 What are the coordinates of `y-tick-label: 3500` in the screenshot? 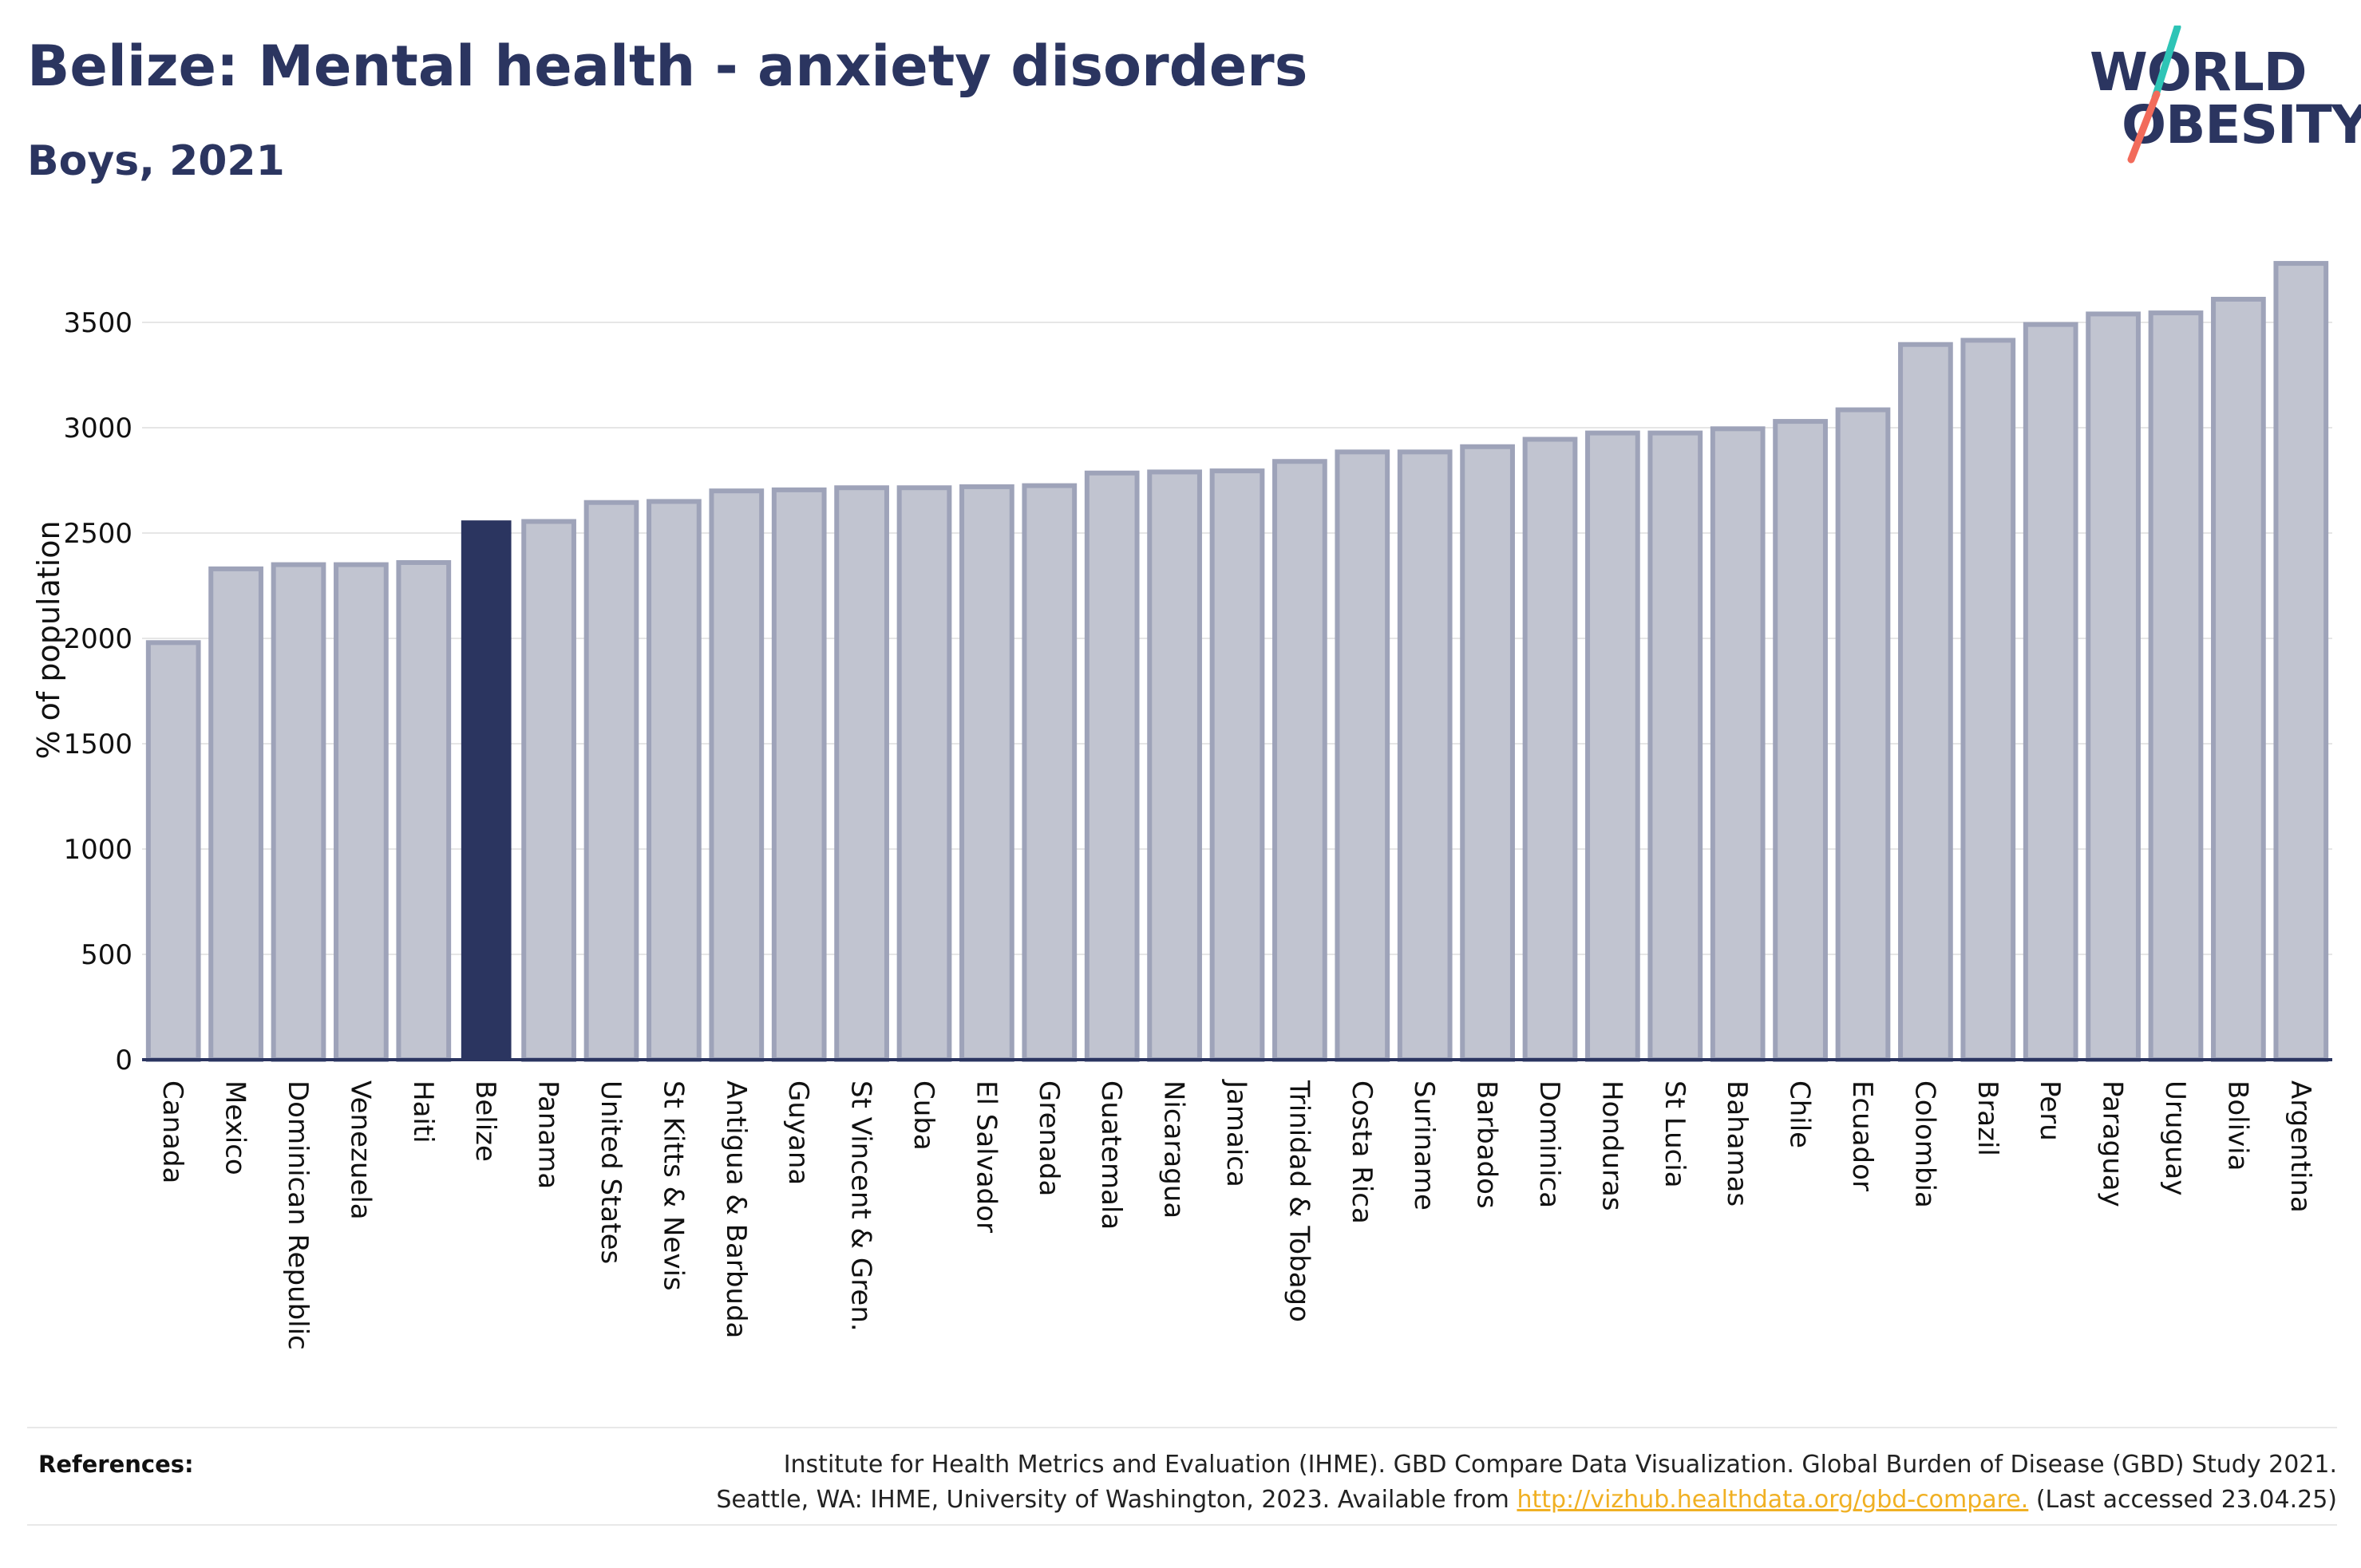 It's located at (97, 323).